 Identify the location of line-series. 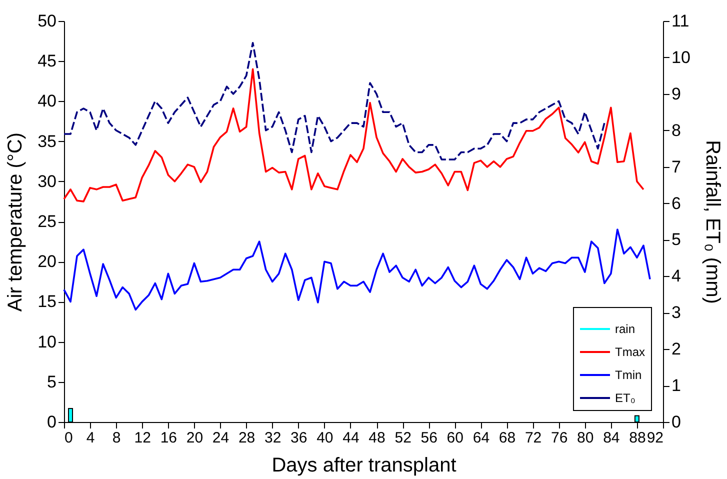
(357, 269).